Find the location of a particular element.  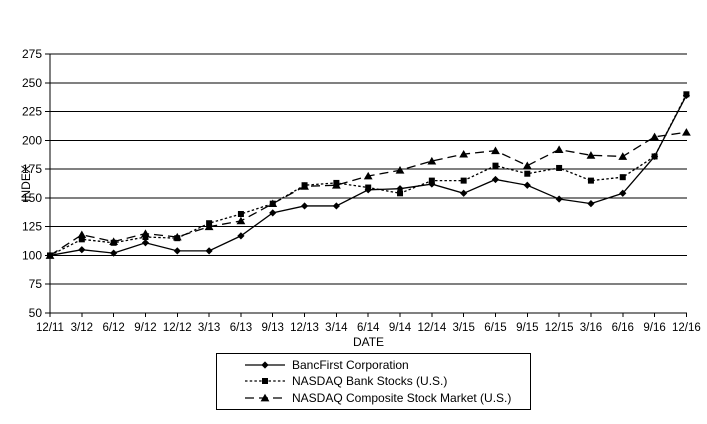

legend-marker-diamond is located at coordinates (265, 365).